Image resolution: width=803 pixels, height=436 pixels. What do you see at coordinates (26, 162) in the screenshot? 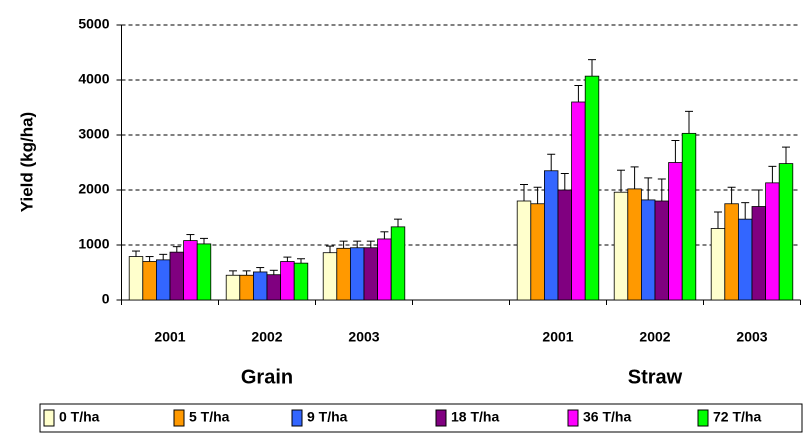
I see `y-axis-label: Yield (kg/ha)` at bounding box center [26, 162].